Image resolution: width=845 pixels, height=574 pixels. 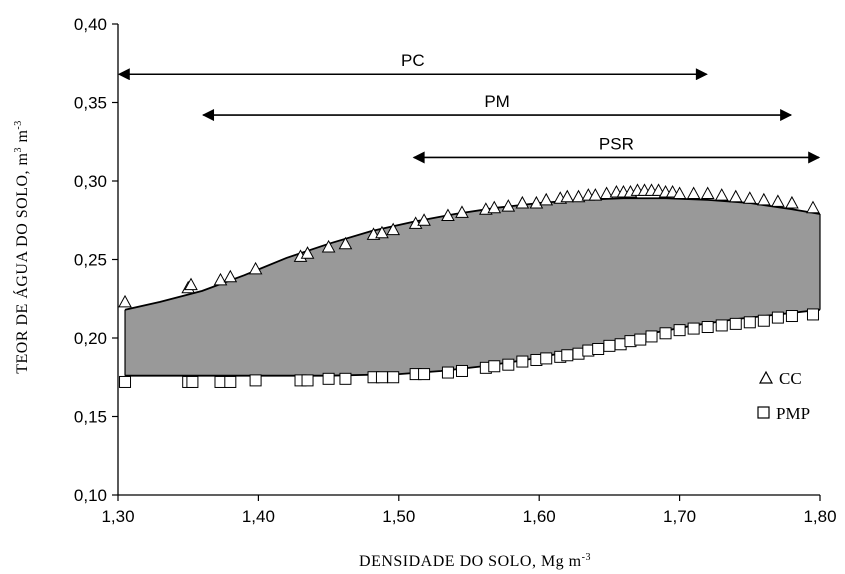 I want to click on legend-triangle-marker, so click(x=766, y=377).